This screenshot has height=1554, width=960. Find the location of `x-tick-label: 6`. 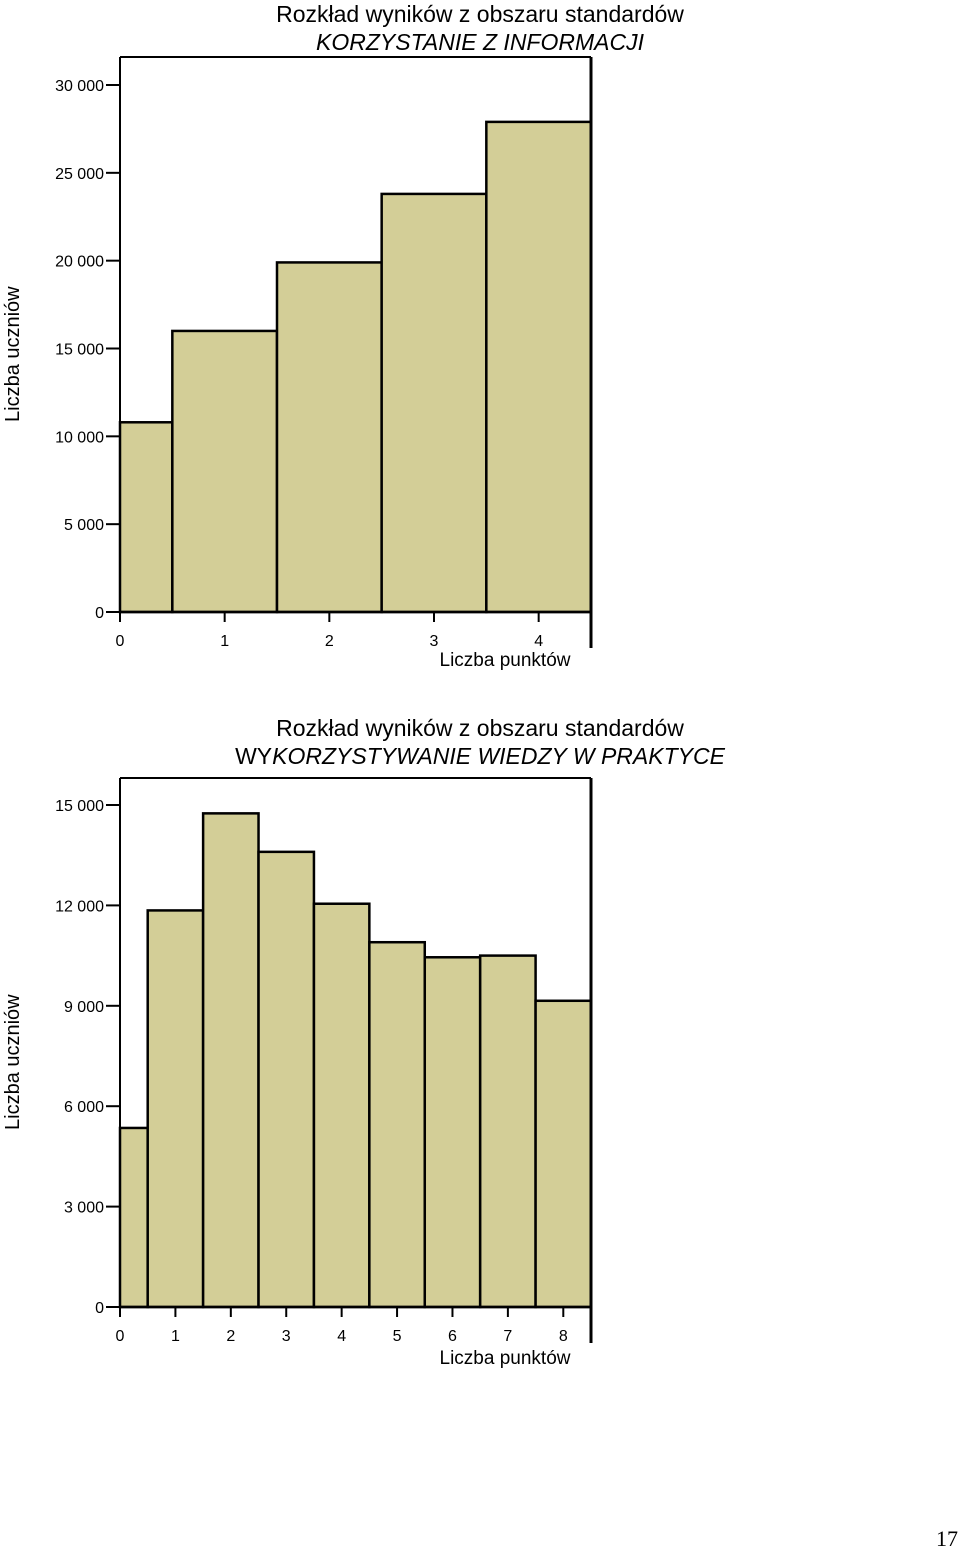

x-tick-label: 6 is located at coordinates (452, 1336).